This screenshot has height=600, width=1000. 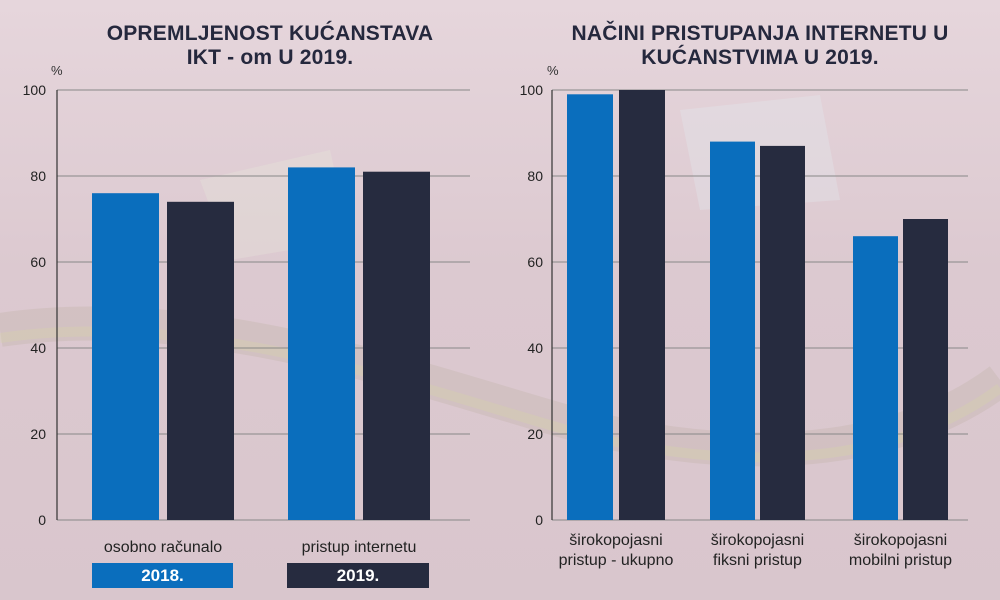 What do you see at coordinates (38, 262) in the screenshot?
I see `chart1-y-tick-label: 60` at bounding box center [38, 262].